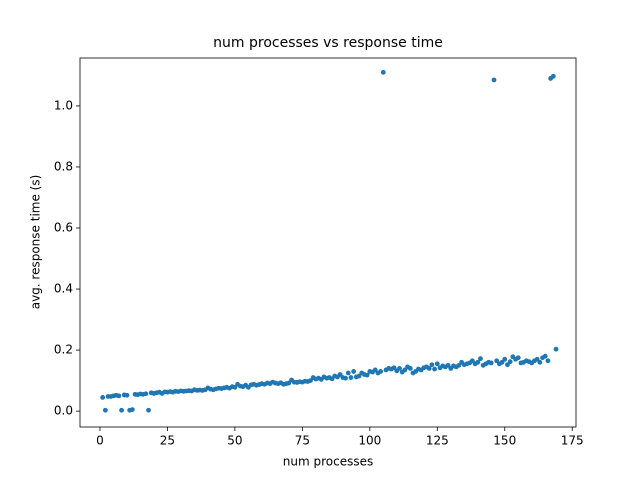 The height and width of the screenshot is (480, 640). Describe the element at coordinates (234, 441) in the screenshot. I see `x-tick-label: 50` at that location.